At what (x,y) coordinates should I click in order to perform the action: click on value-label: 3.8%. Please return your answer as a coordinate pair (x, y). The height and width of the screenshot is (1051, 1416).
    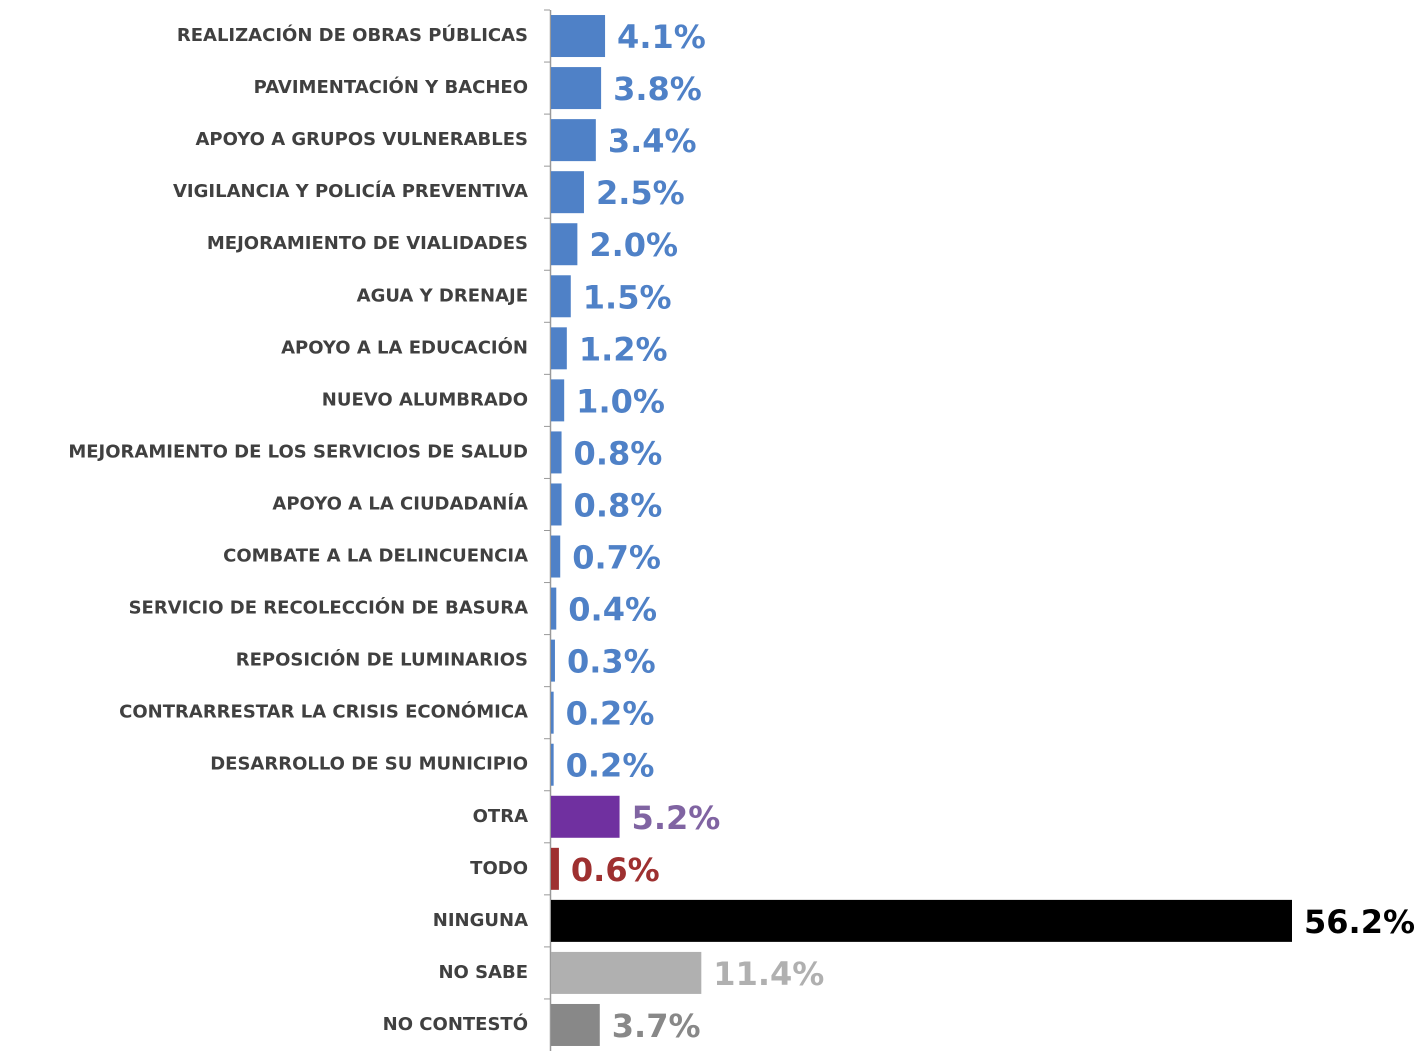
    Looking at the image, I should click on (657, 89).